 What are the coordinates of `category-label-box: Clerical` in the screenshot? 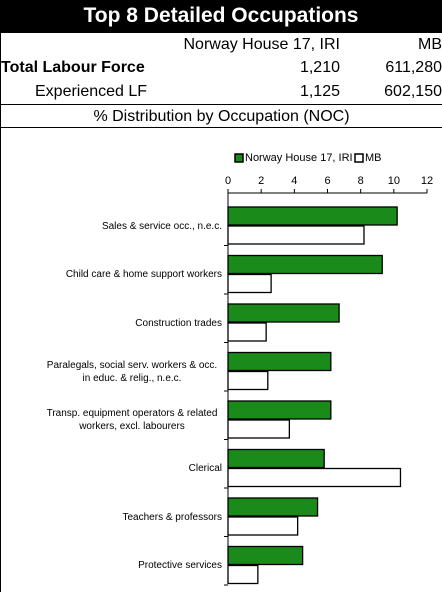 It's located at (205, 468).